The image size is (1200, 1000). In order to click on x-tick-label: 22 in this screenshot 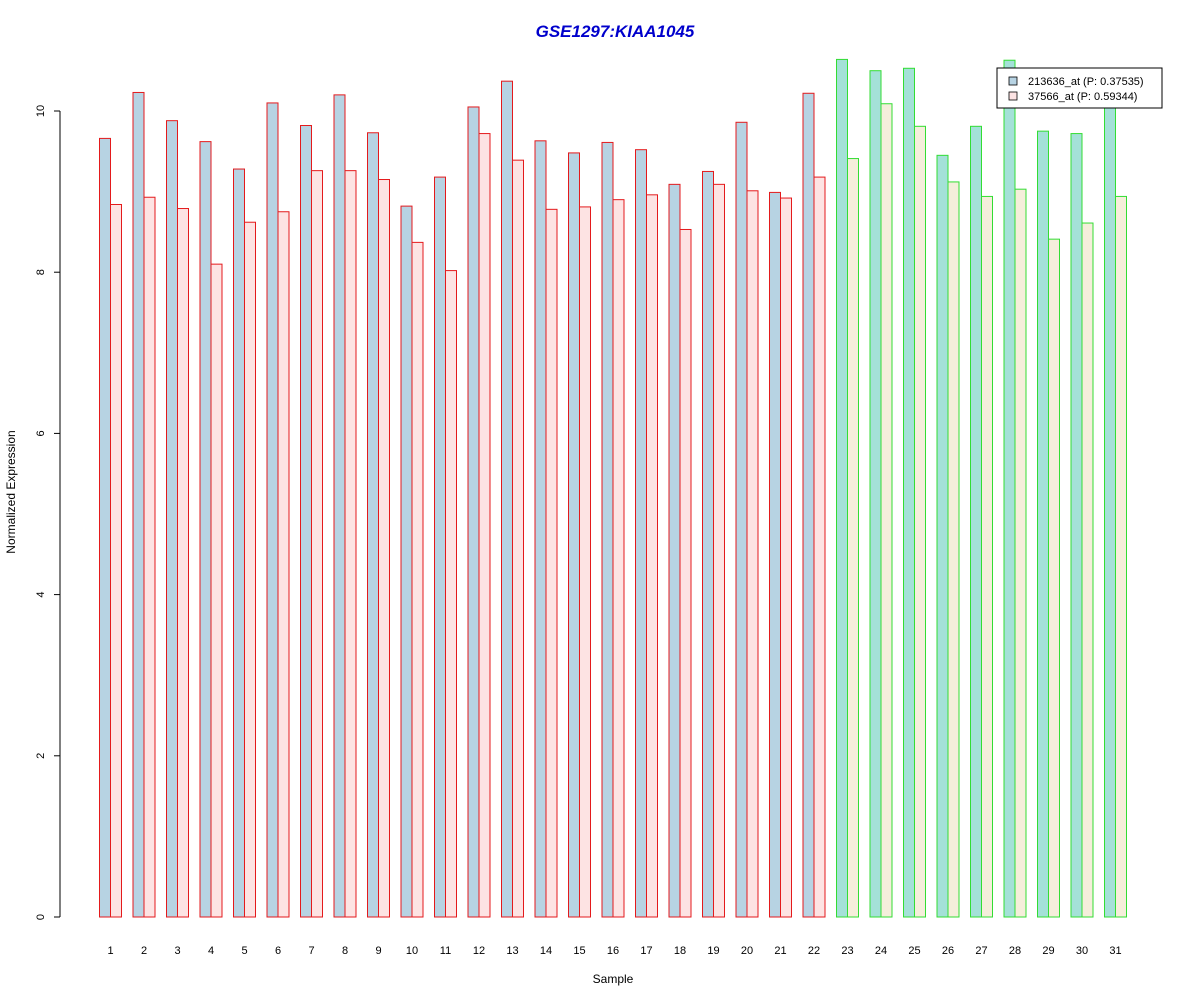, I will do `click(814, 951)`.